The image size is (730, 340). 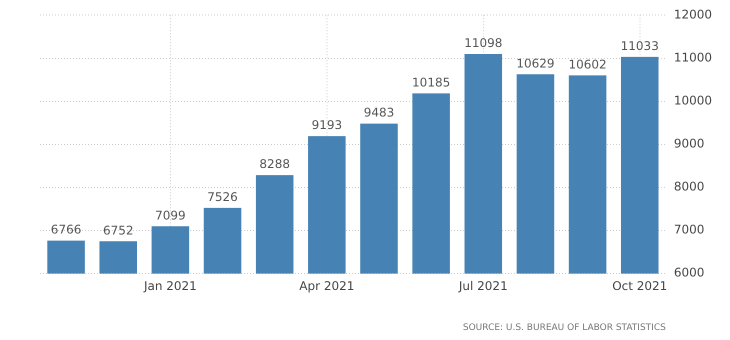 I want to click on y-tick-label: 11000, so click(x=693, y=57).